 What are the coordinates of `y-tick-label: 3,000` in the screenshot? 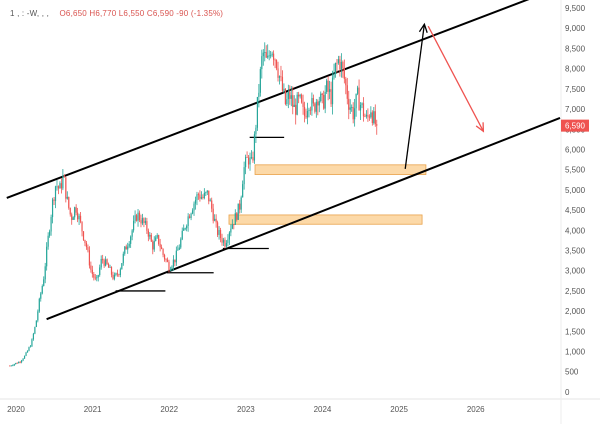 It's located at (575, 271).